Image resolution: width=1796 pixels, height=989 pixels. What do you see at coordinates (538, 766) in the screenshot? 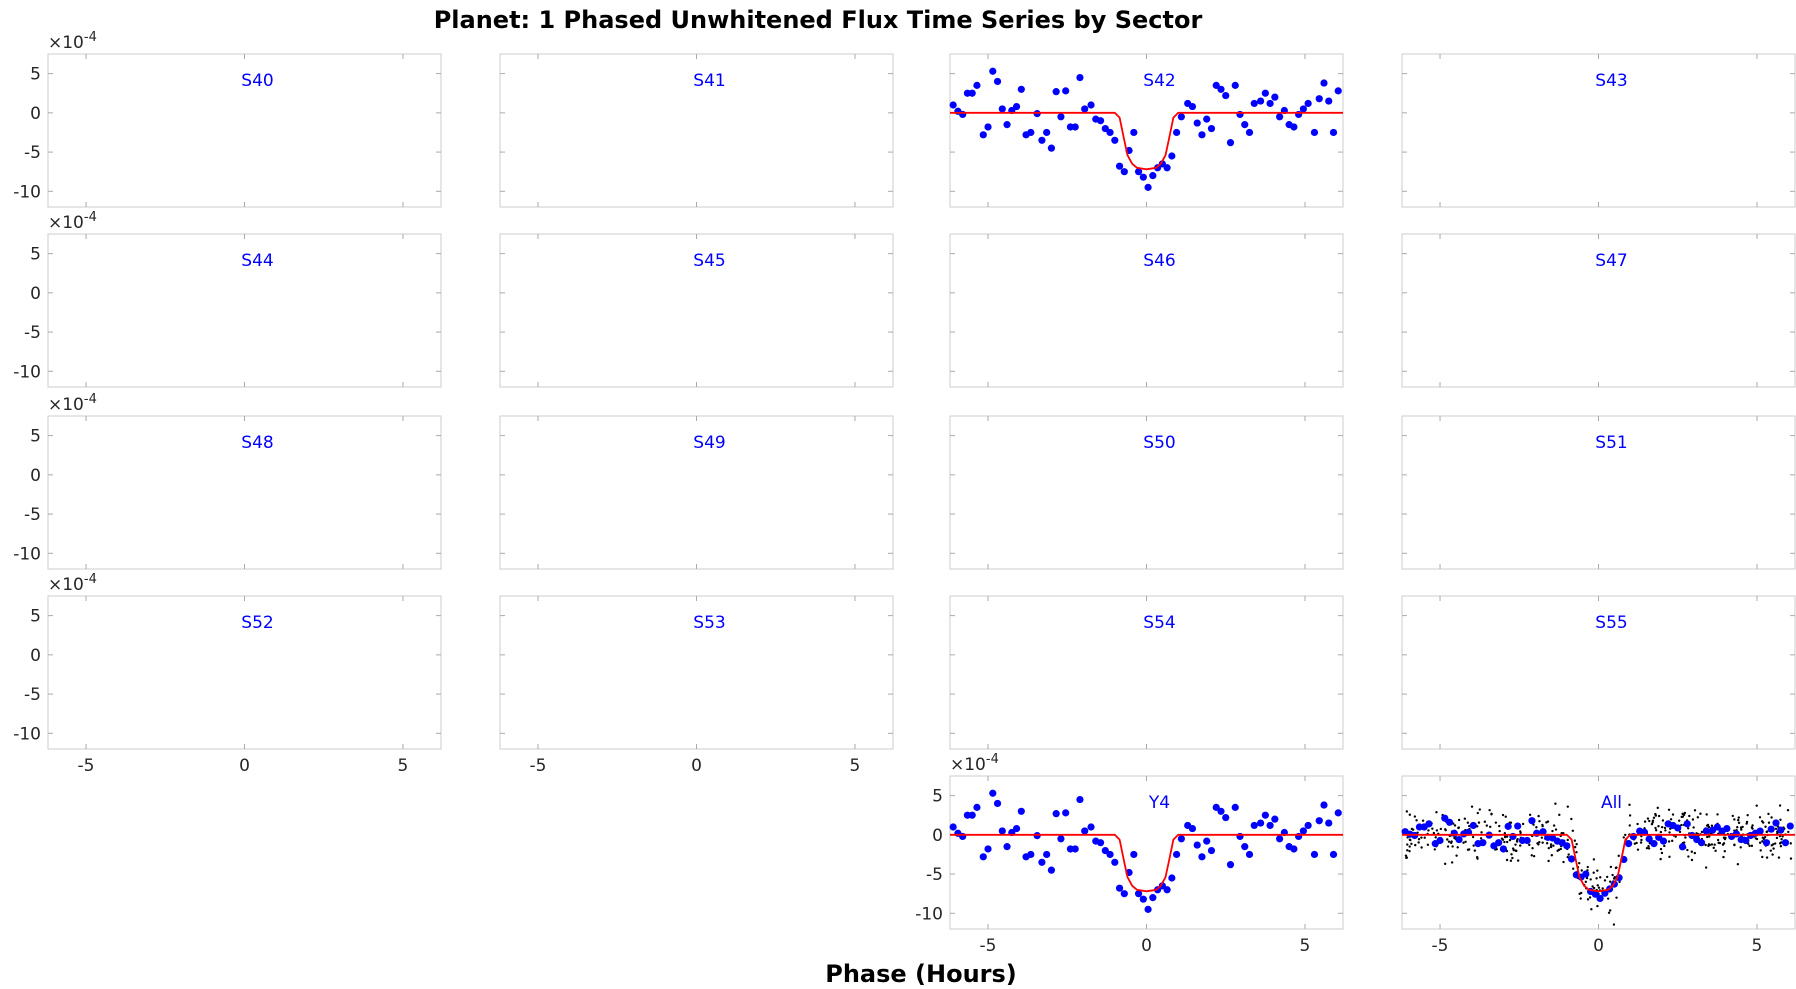
I see `x-tick-label: -5` at bounding box center [538, 766].